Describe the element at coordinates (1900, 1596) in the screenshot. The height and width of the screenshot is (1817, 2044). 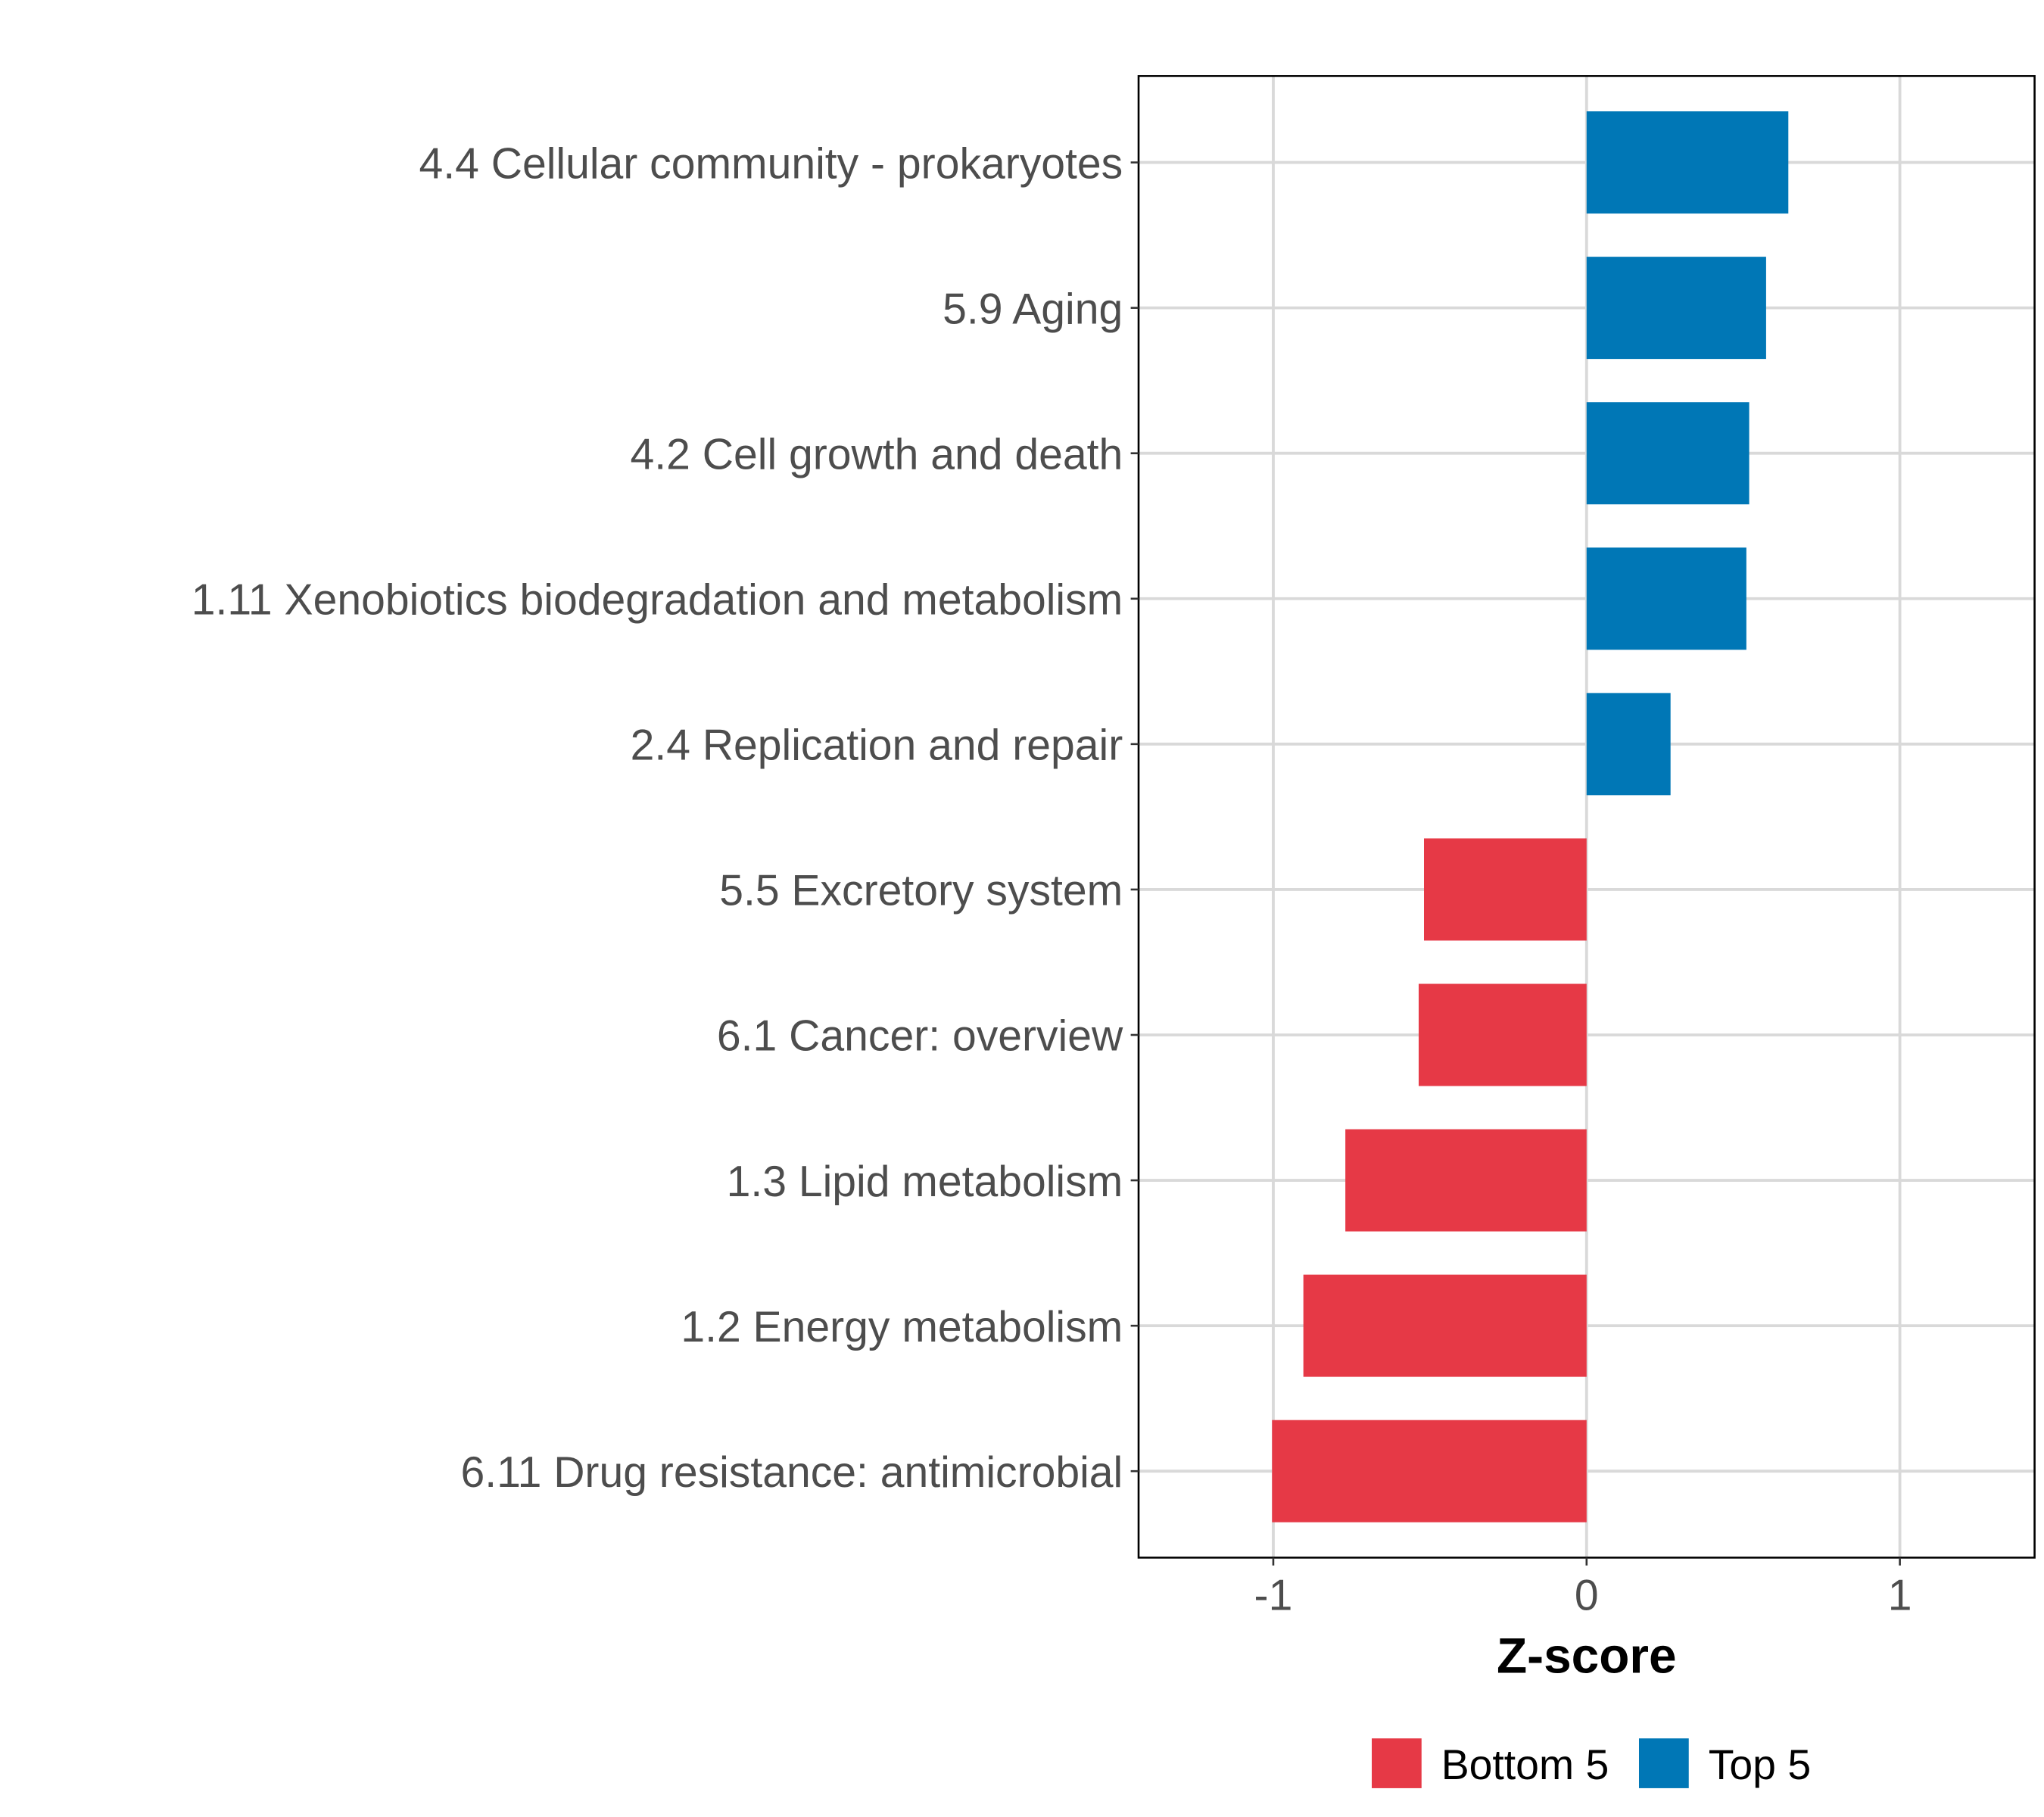
I see `x-tick-label: 1` at that location.